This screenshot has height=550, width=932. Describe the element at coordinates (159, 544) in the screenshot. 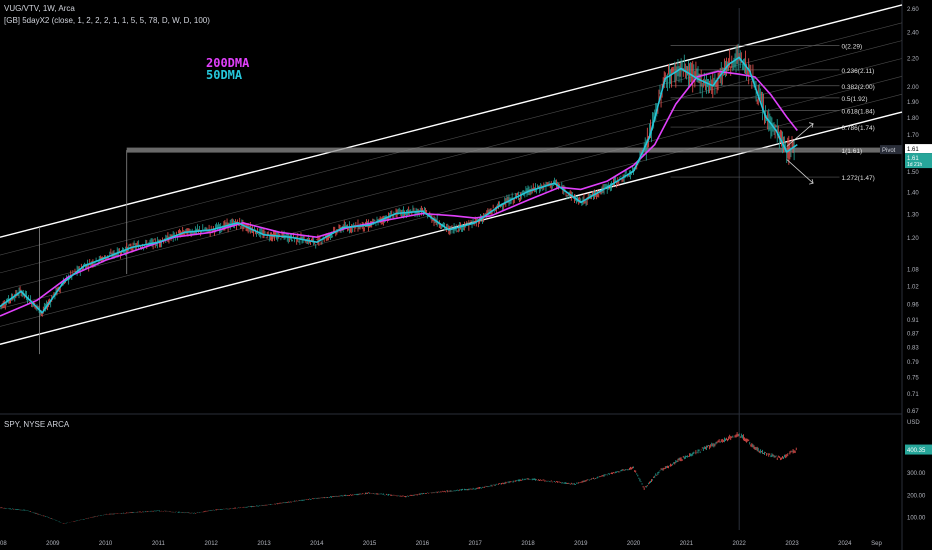

I see `x-tick-label: 2011` at that location.